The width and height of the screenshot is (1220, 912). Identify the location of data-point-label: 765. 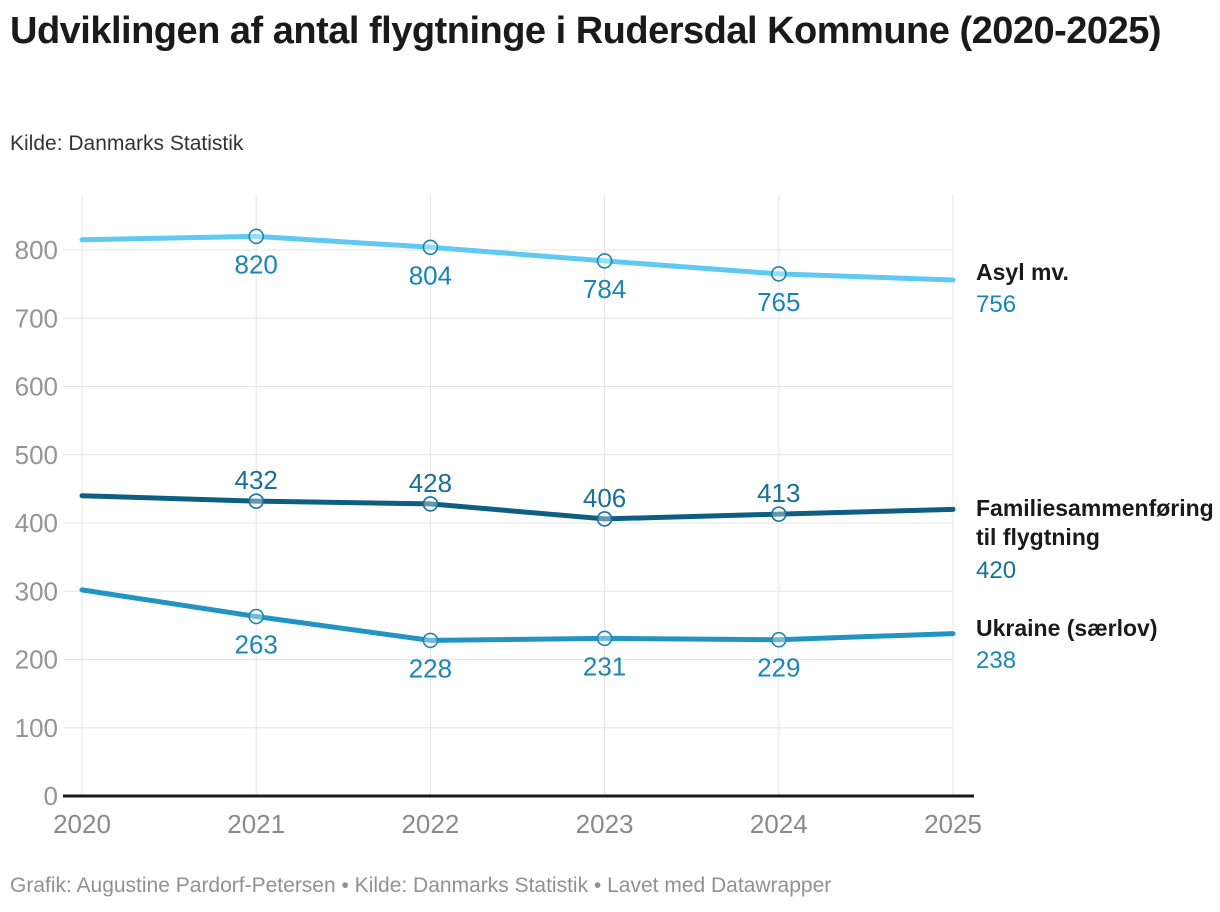
(778, 302).